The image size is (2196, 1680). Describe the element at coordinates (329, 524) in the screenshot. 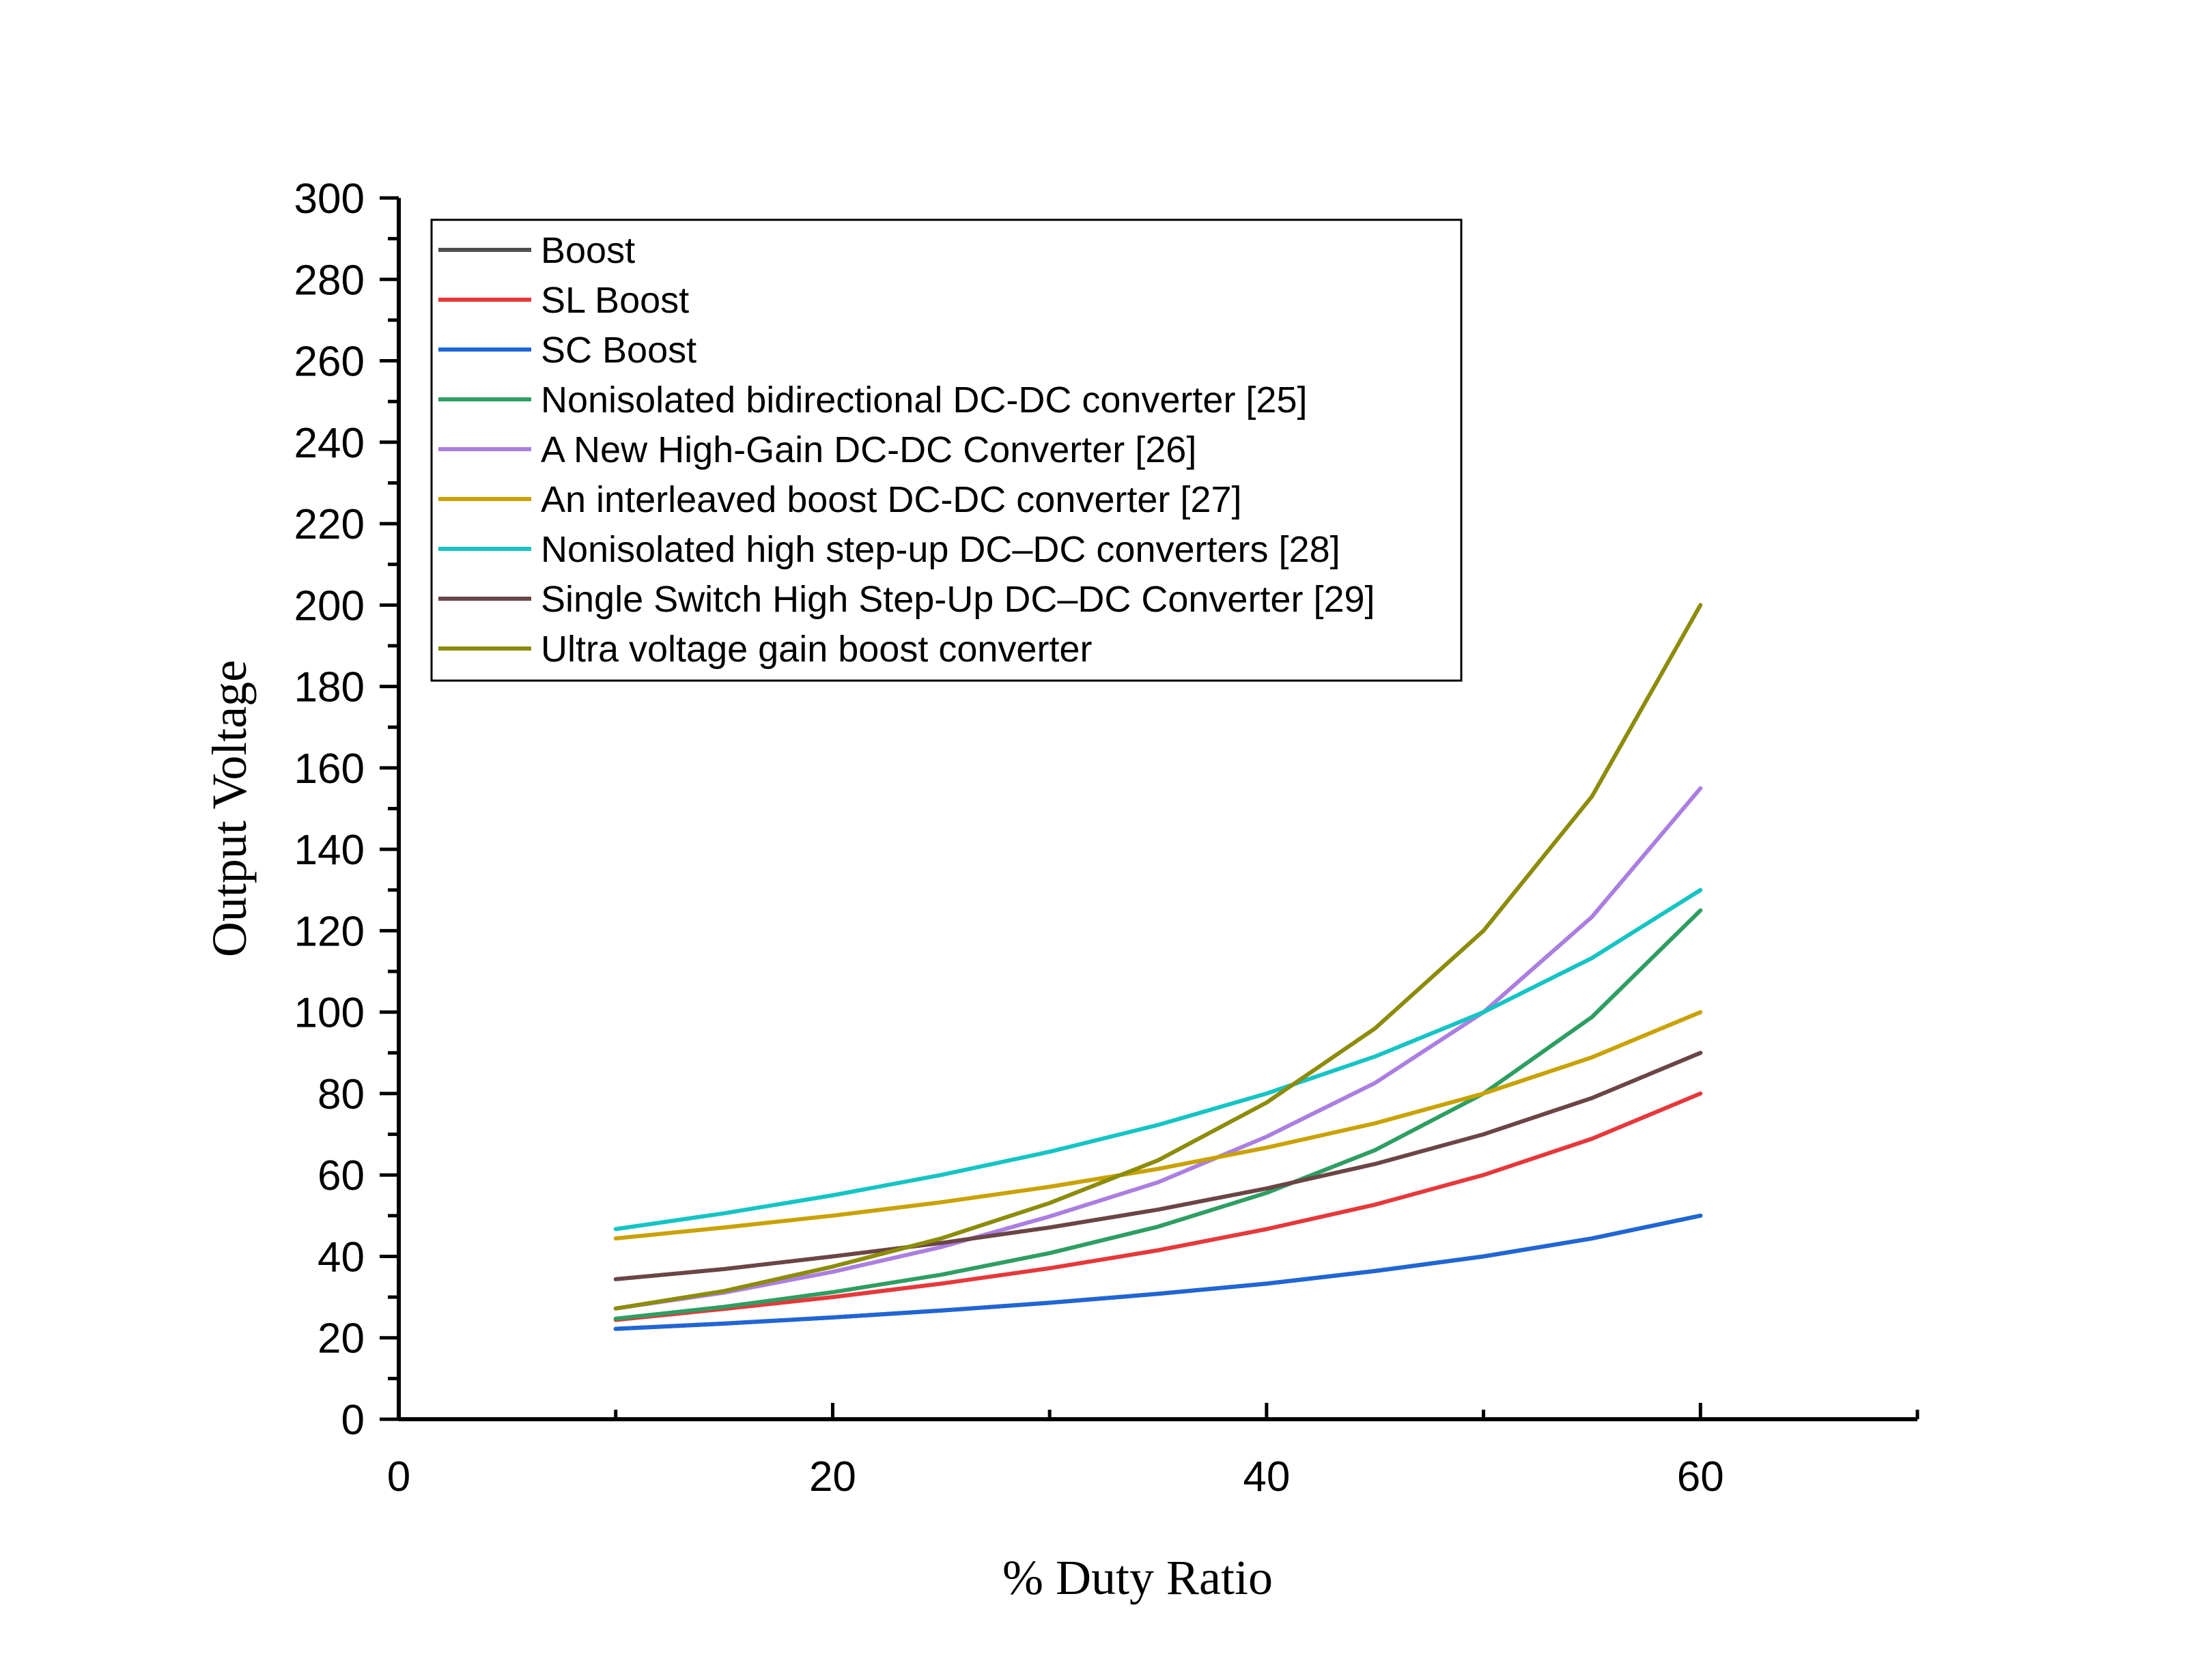

I see `y-tick-label: 220` at that location.